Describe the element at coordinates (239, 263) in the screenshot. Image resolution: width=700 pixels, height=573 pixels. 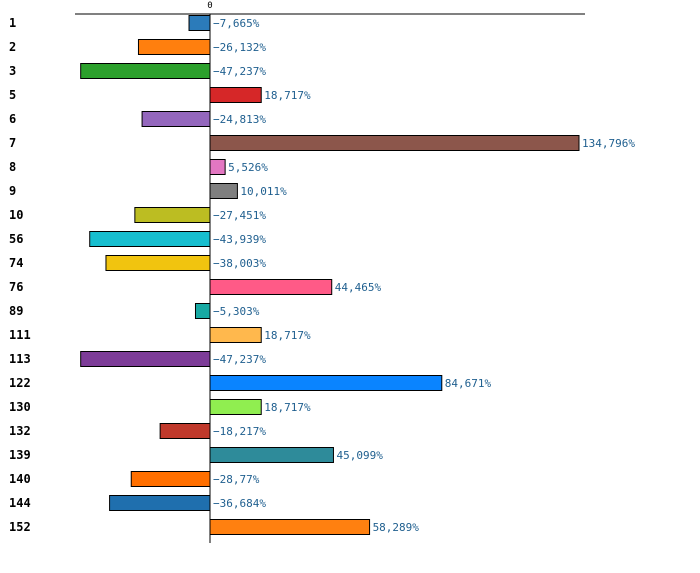
I see `value-label: −38,003%` at that location.